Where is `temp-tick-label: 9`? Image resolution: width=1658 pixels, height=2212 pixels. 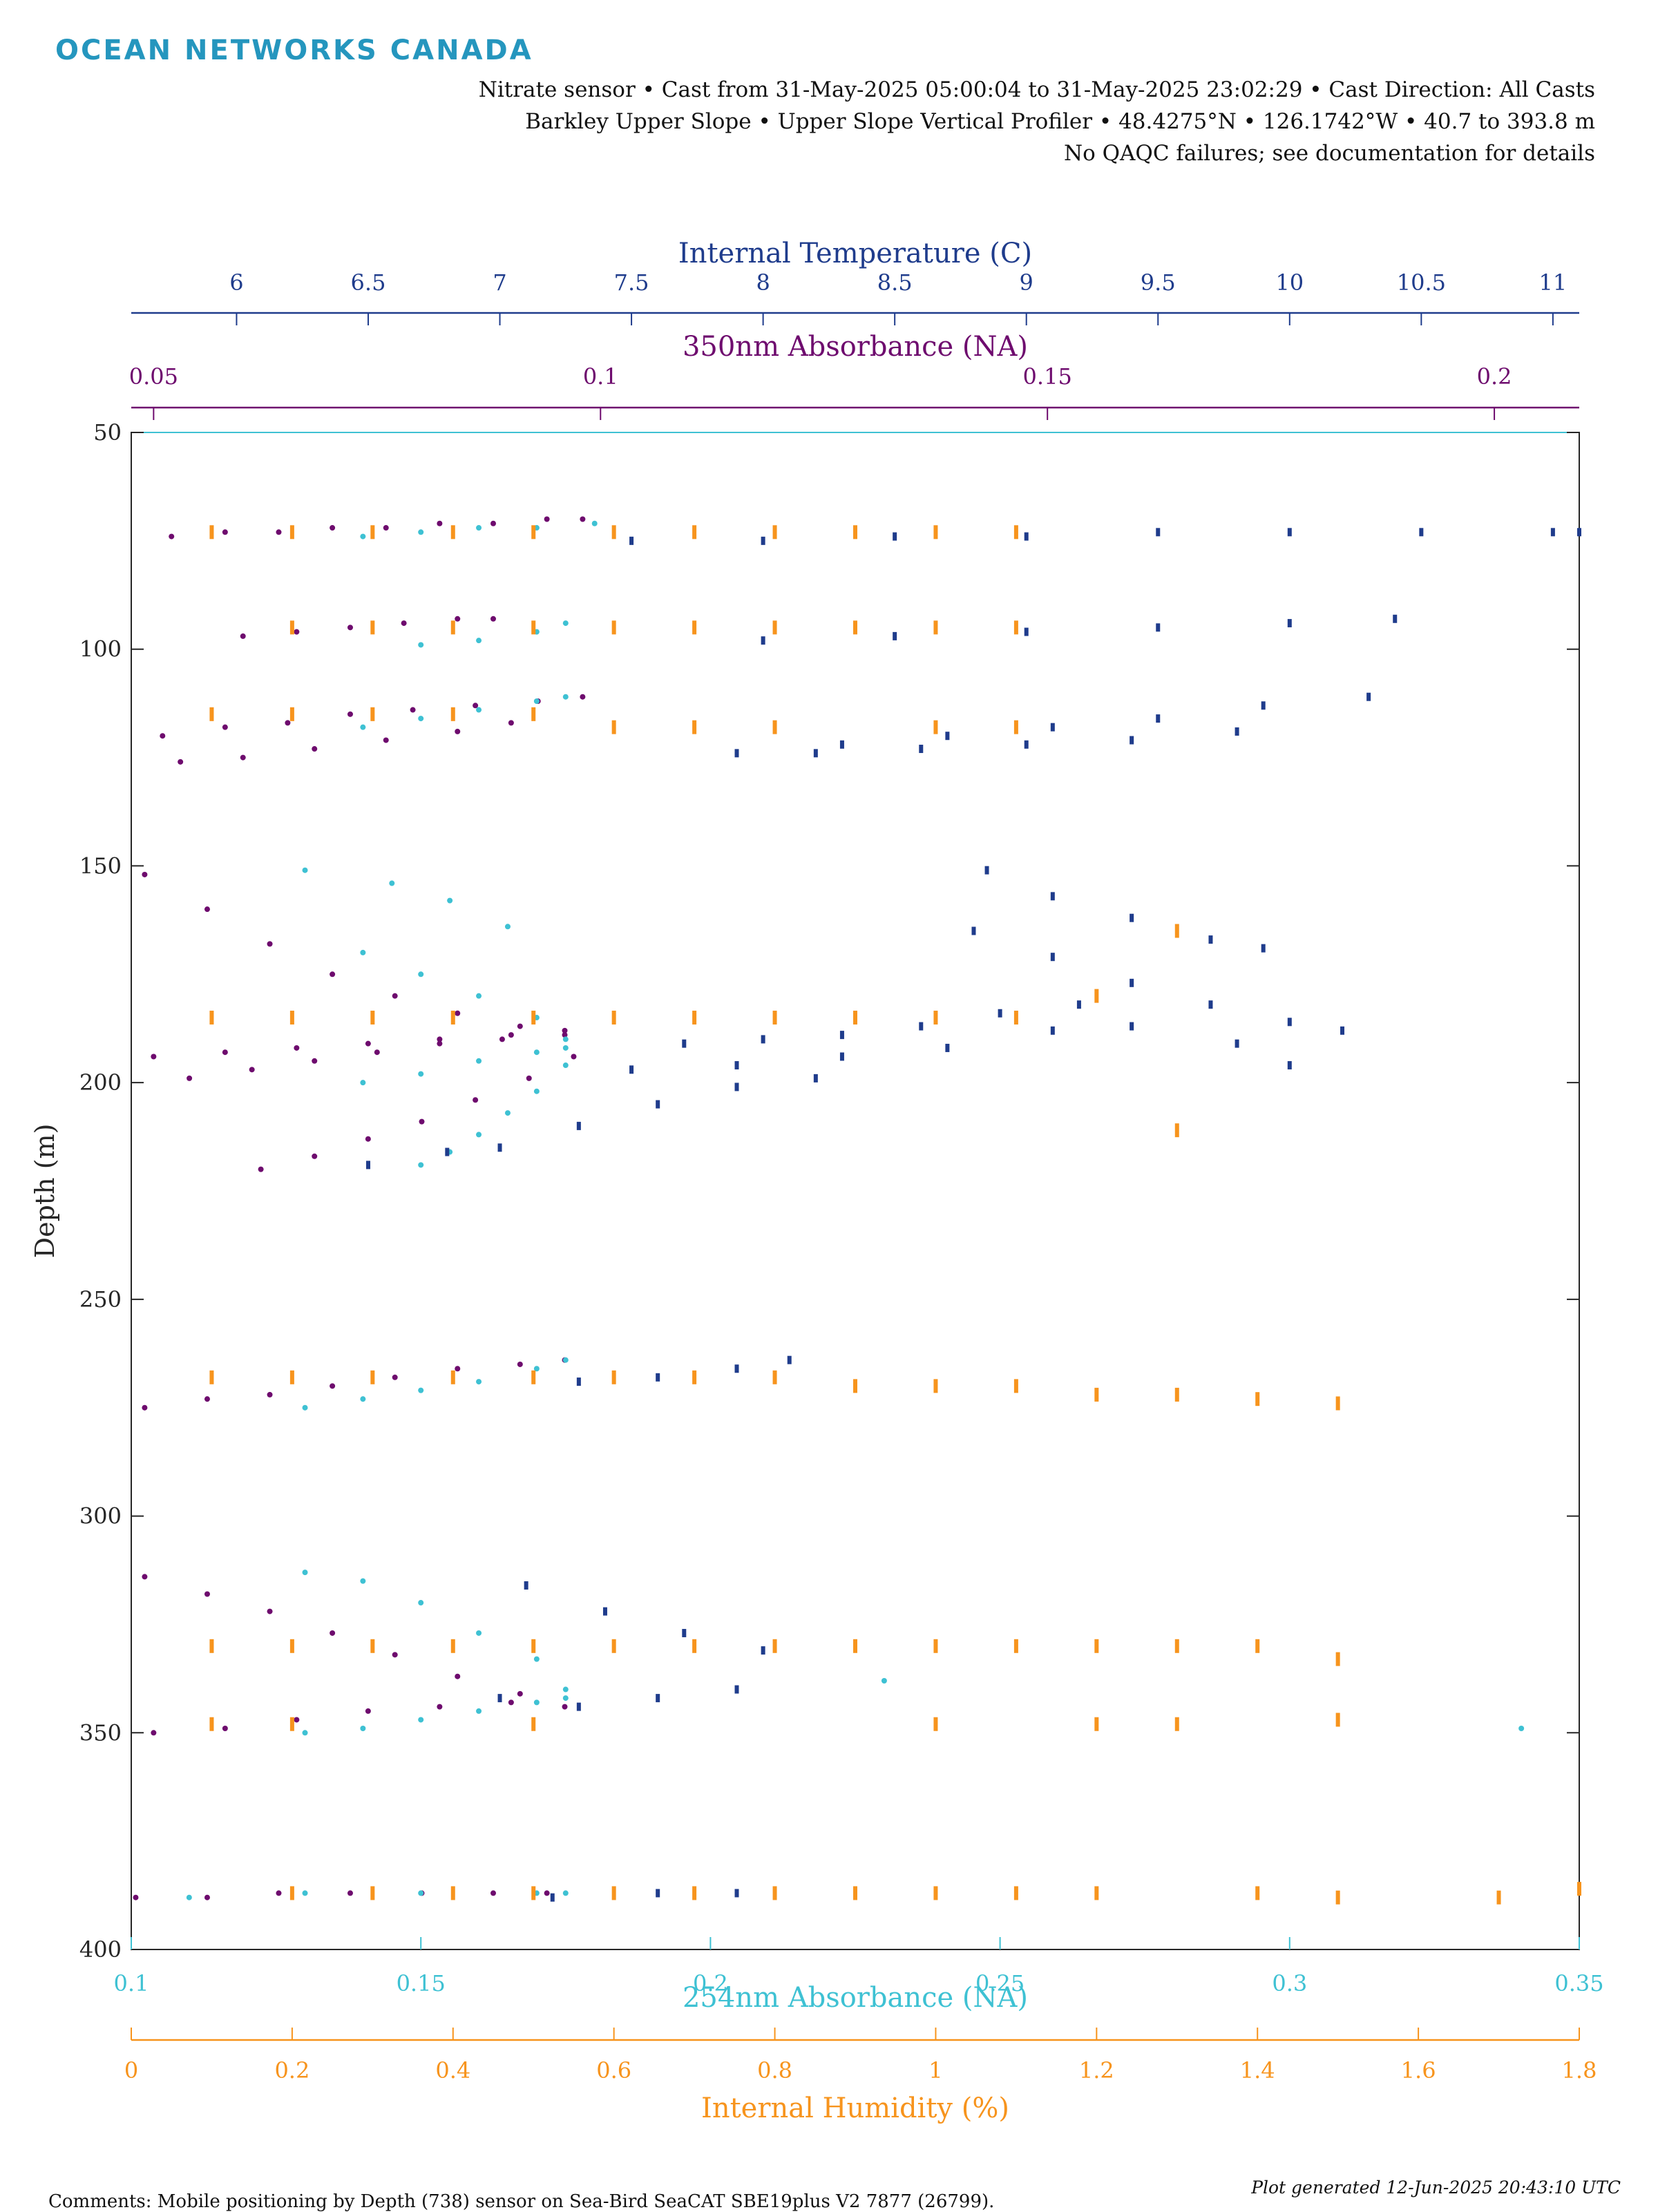 temp-tick-label: 9 is located at coordinates (1026, 282).